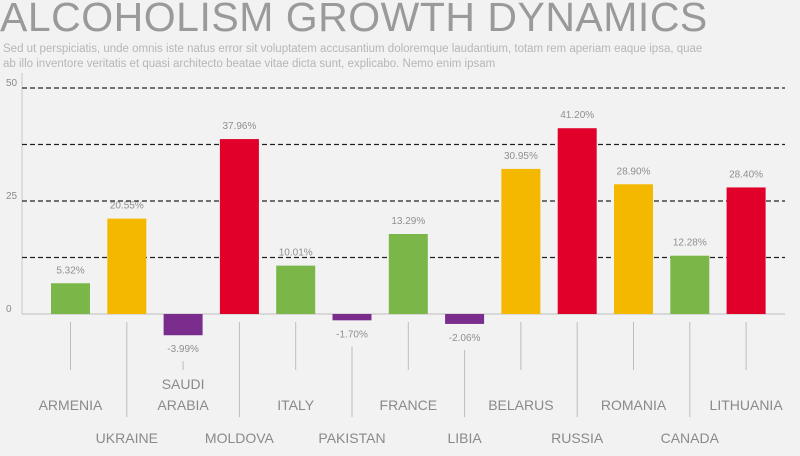  What do you see at coordinates (127, 266) in the screenshot?
I see `bar-ukraine` at bounding box center [127, 266].